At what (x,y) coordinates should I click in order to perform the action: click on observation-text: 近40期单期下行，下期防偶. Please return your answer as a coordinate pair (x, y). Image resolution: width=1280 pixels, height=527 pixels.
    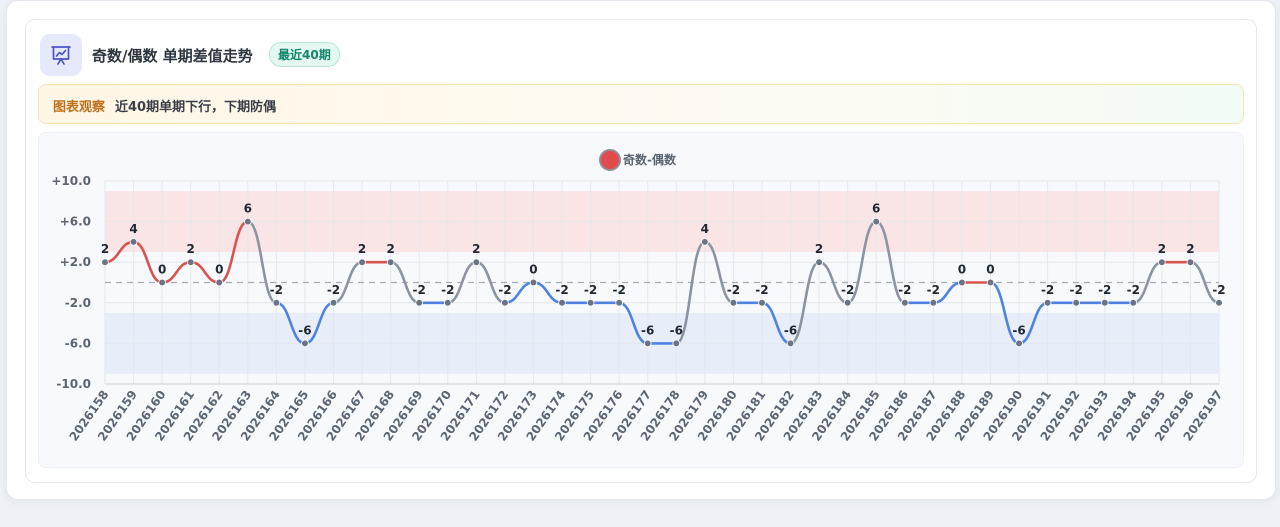
    Looking at the image, I should click on (196, 107).